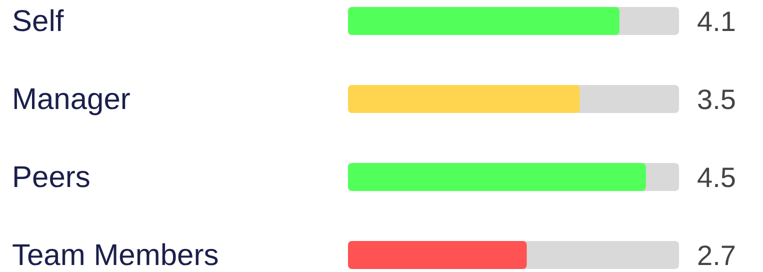 The image size is (763, 272). What do you see at coordinates (38, 21) in the screenshot?
I see `y-tick-label: Self` at bounding box center [38, 21].